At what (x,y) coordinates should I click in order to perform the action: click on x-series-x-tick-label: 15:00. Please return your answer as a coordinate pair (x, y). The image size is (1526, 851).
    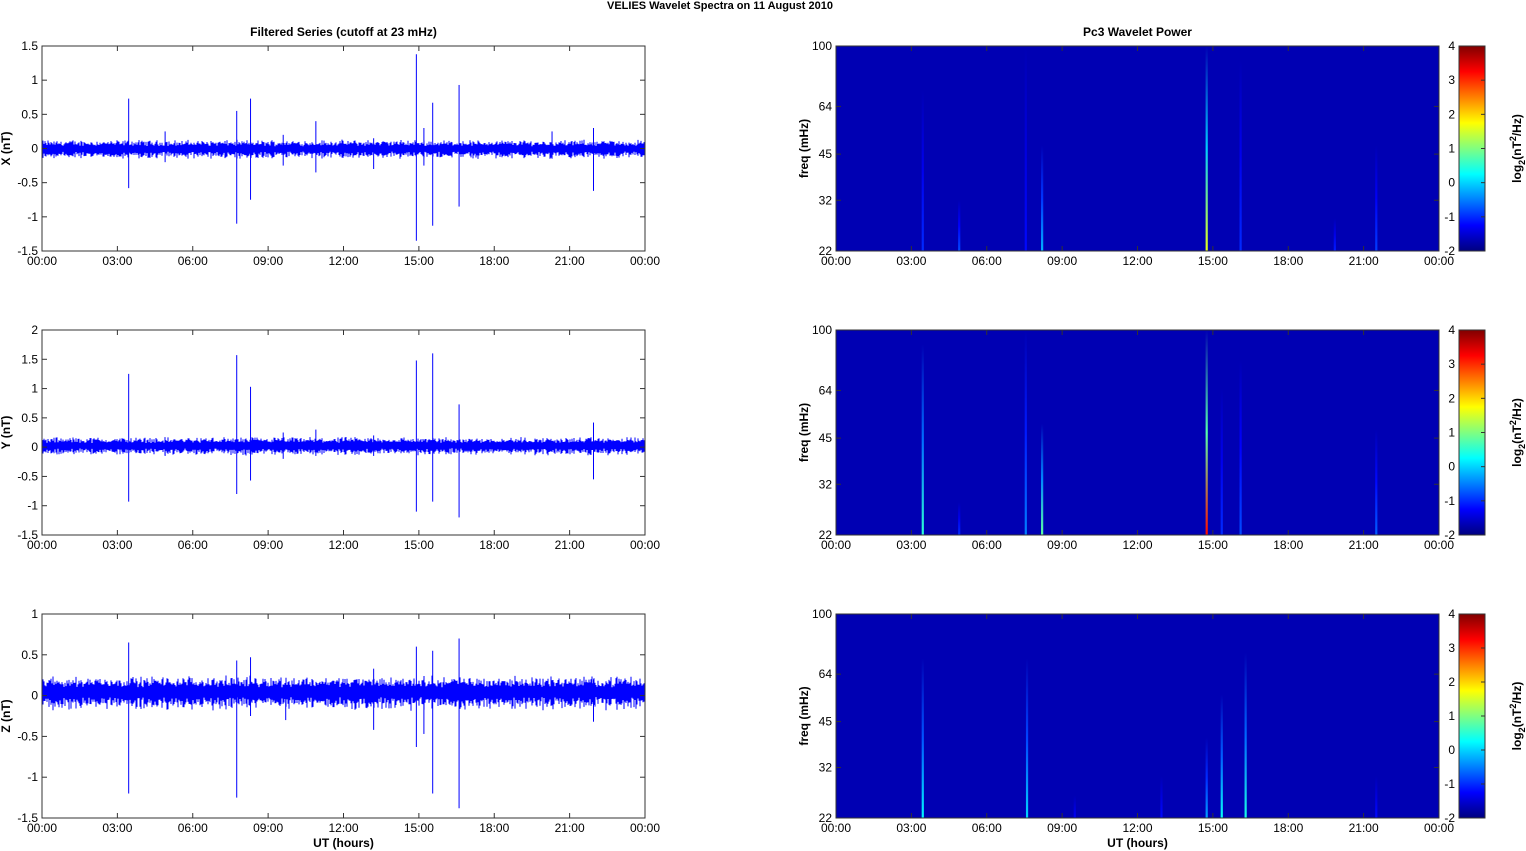
    Looking at the image, I should click on (419, 261).